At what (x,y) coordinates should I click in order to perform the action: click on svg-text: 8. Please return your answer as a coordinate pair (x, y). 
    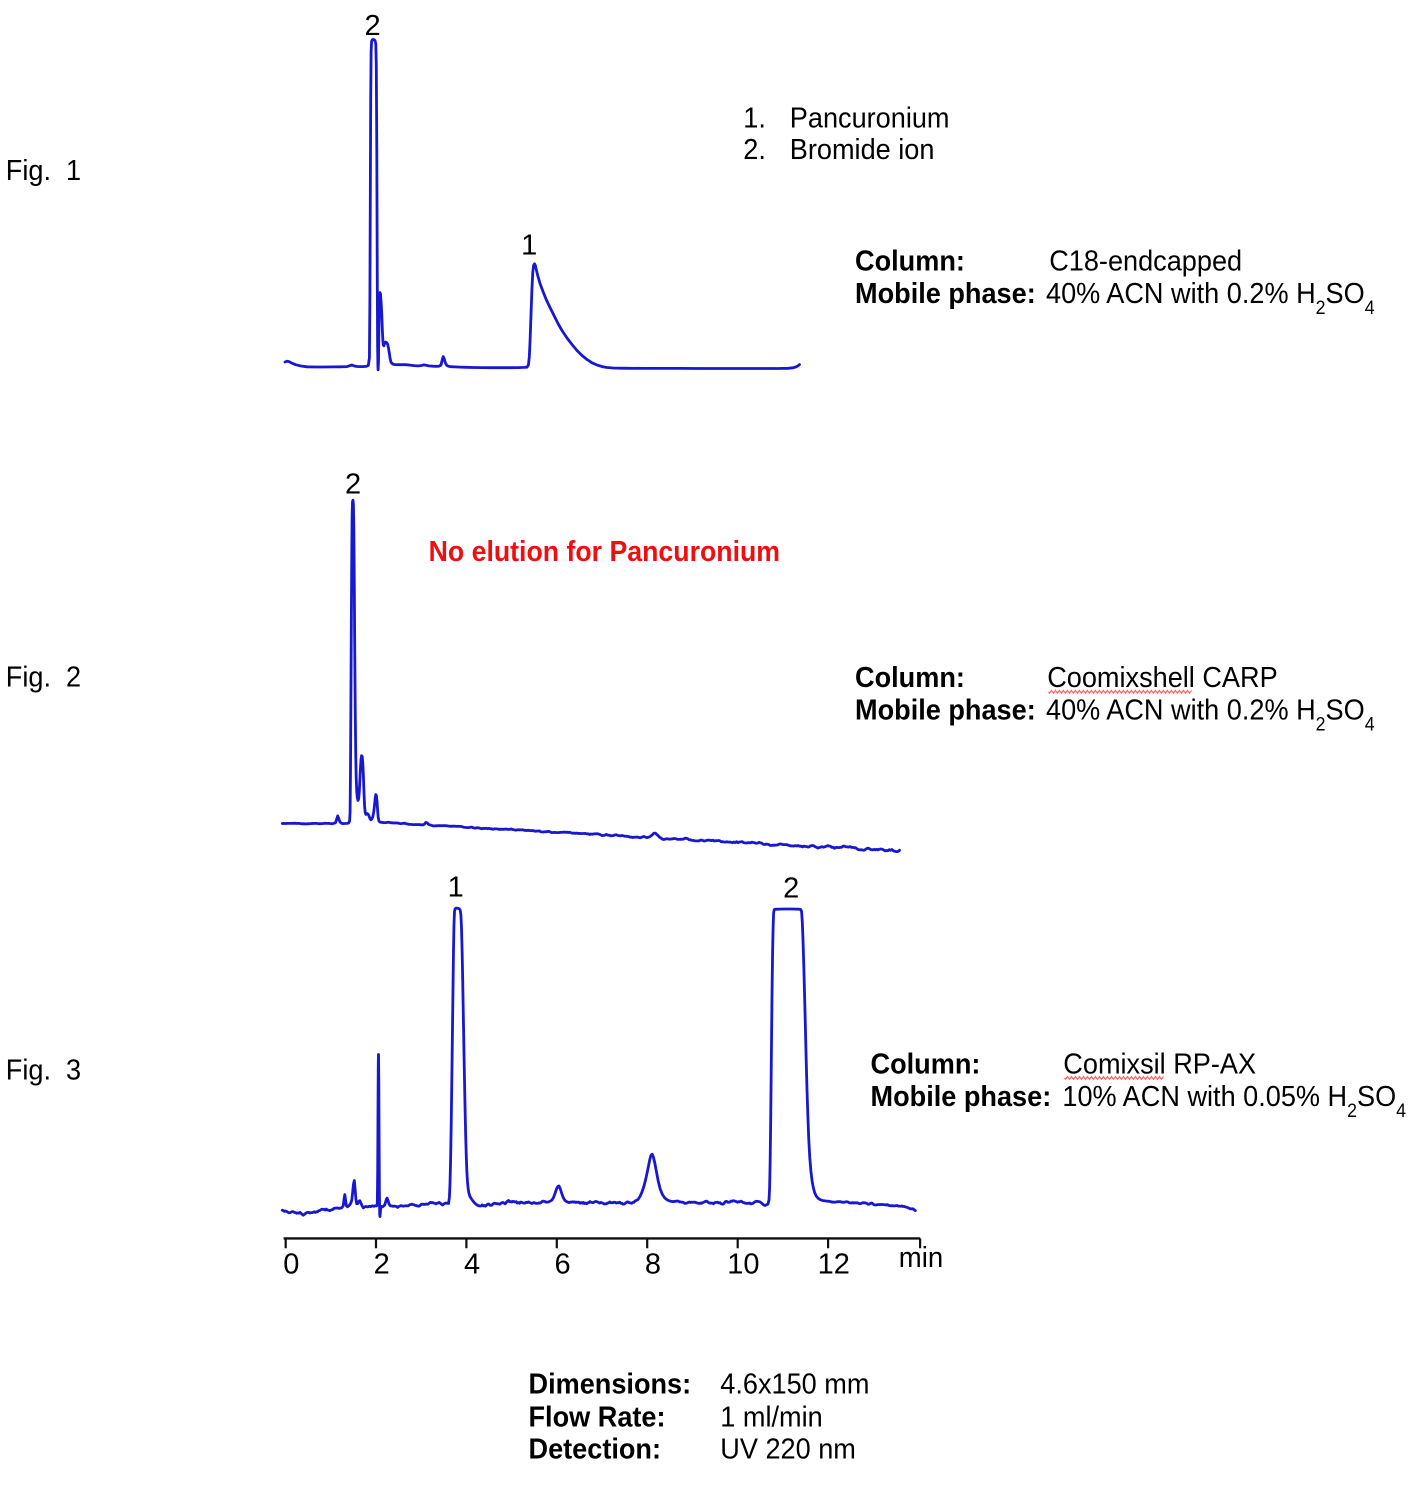
    Looking at the image, I should click on (653, 1264).